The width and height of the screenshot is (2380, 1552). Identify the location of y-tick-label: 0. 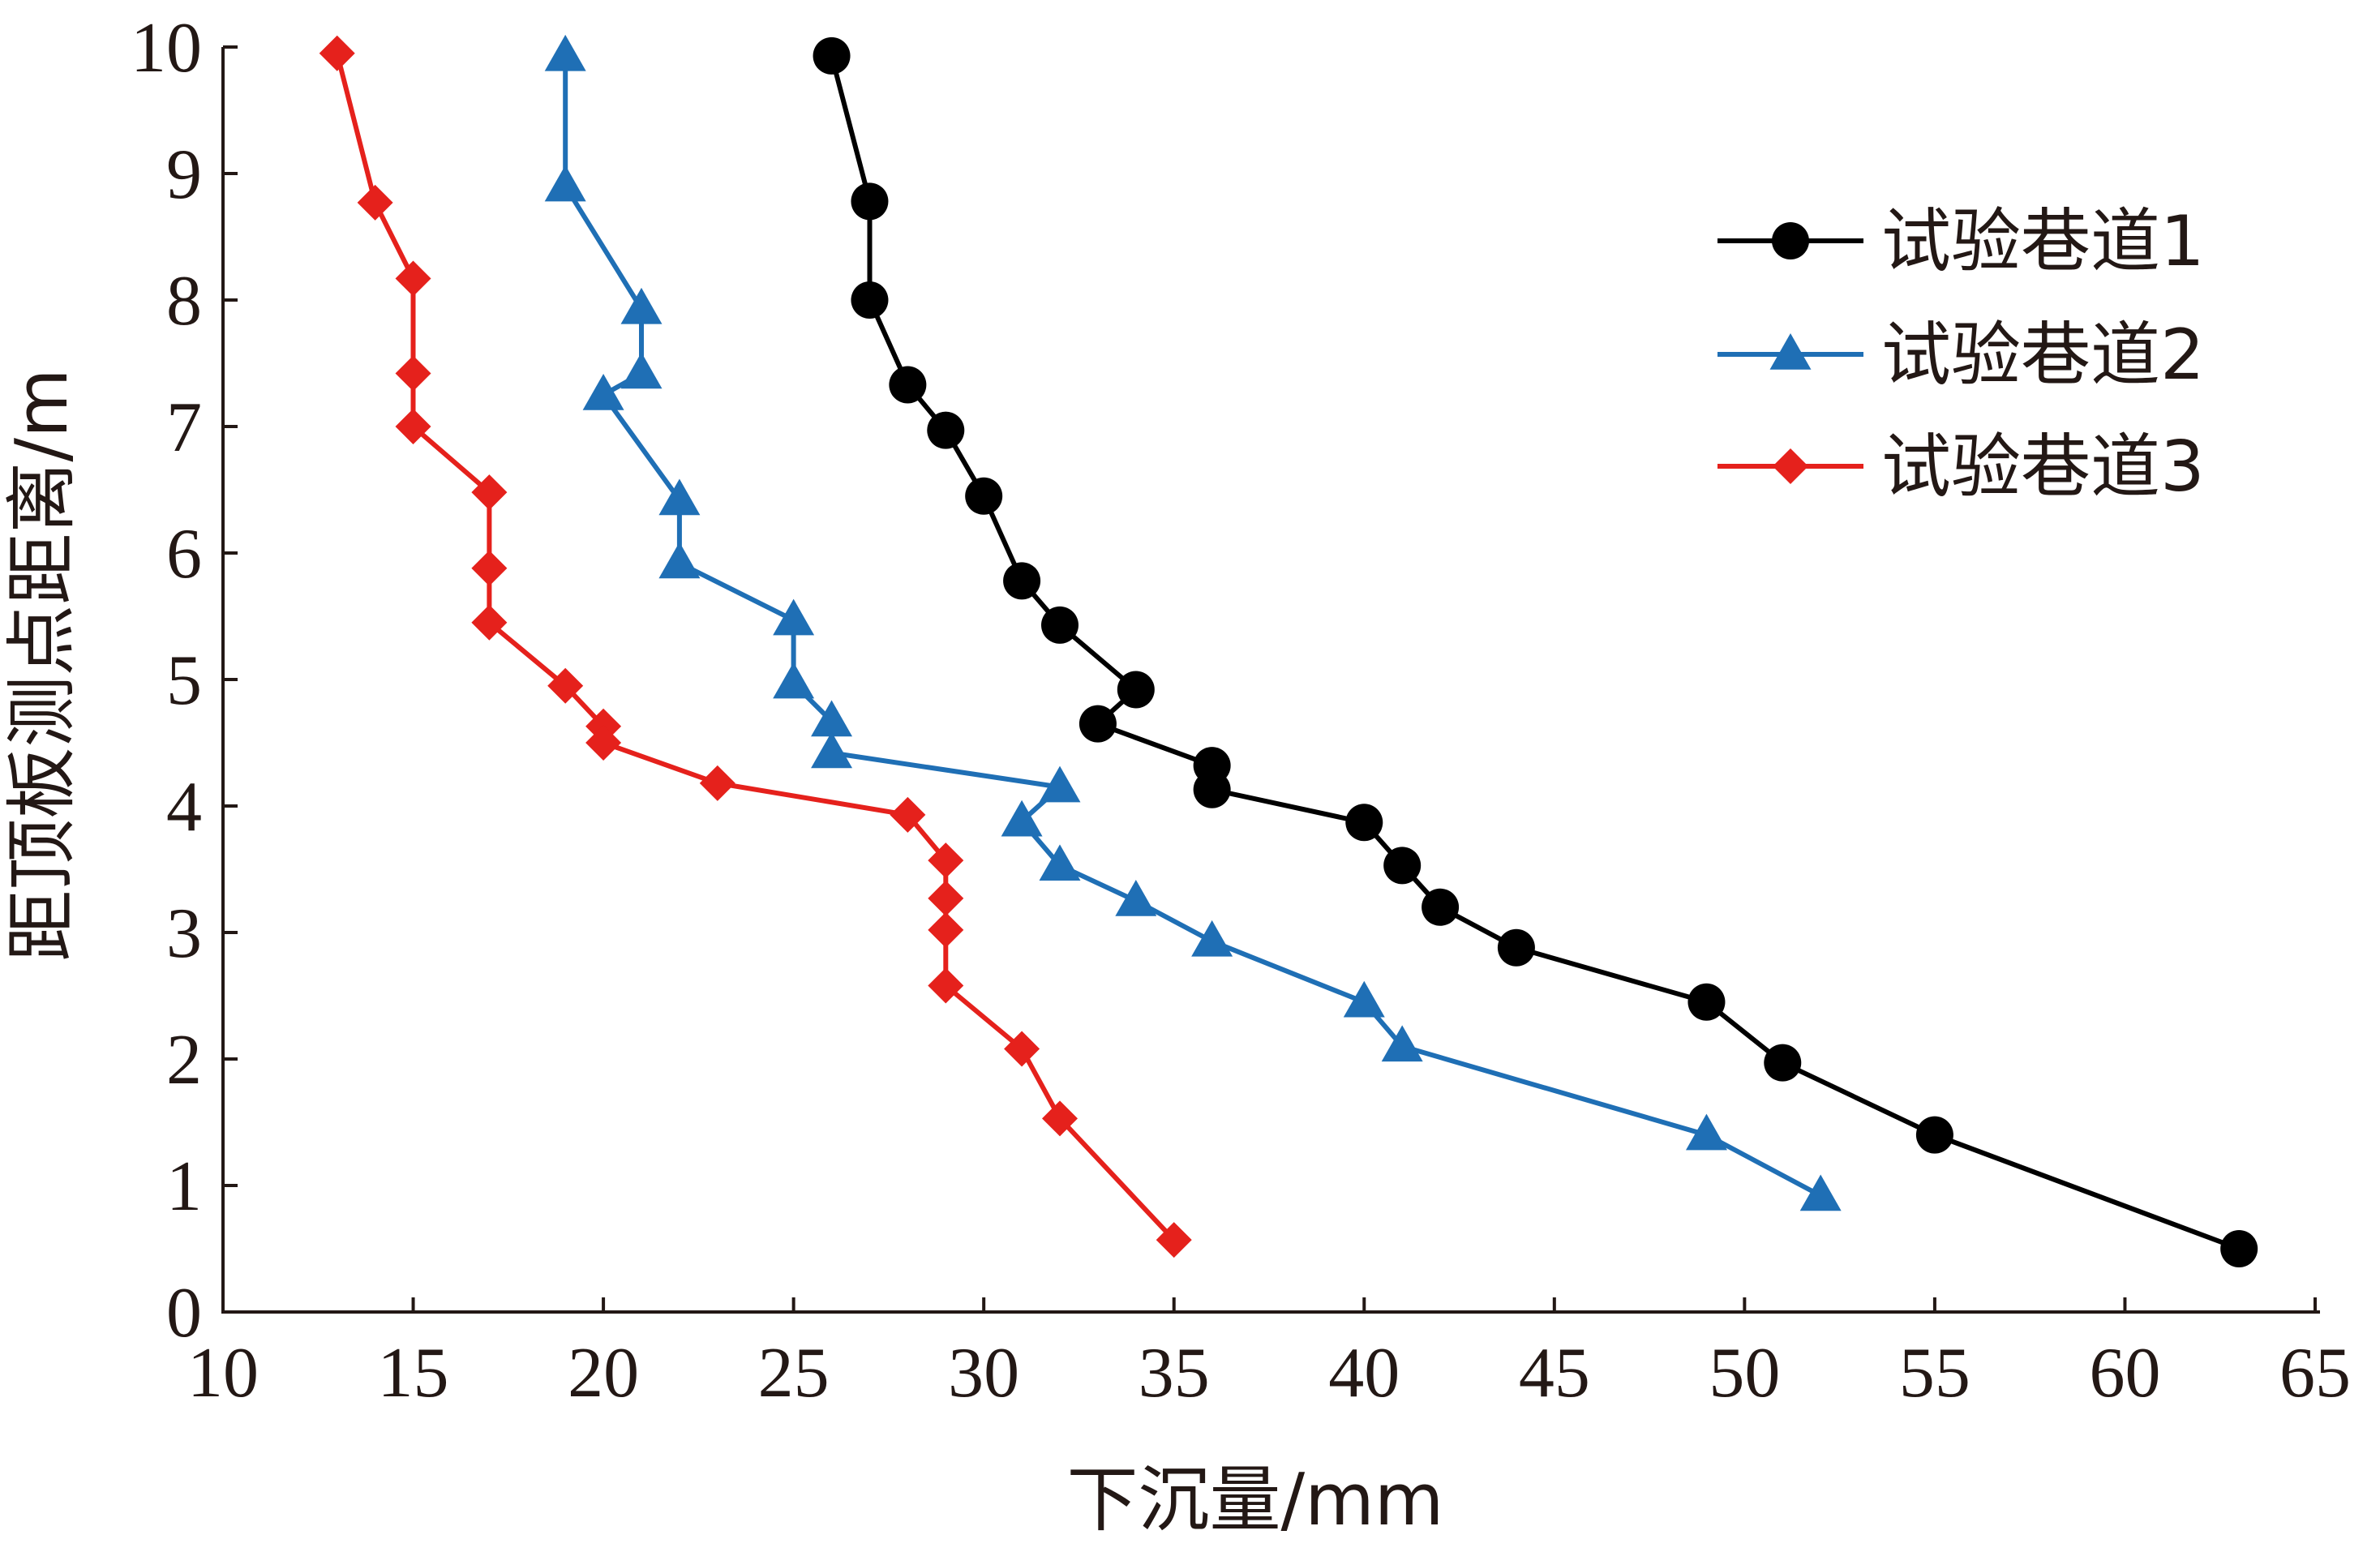
(184, 1314).